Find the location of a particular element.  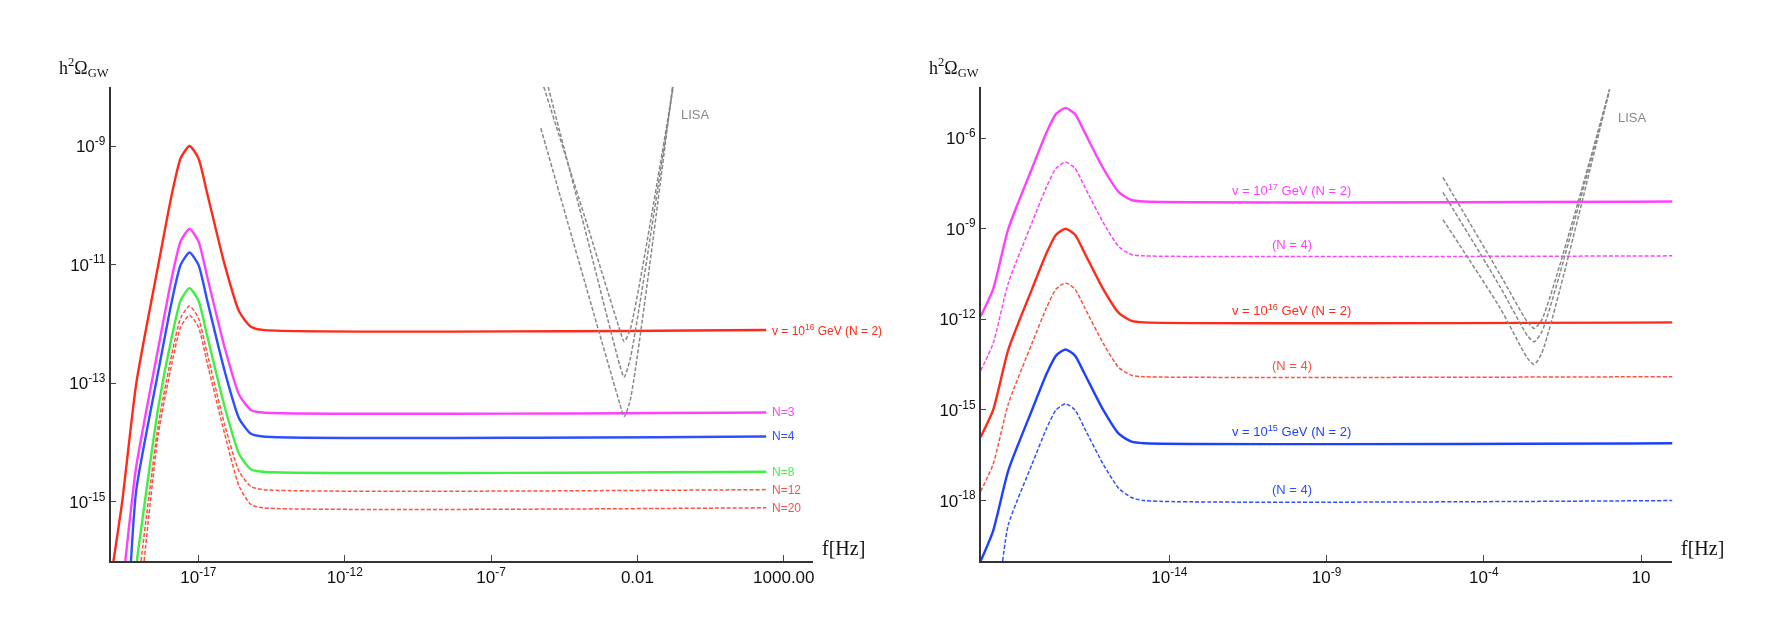

x-tick-label: 10$^{-9}$ is located at coordinates (1326, 576).